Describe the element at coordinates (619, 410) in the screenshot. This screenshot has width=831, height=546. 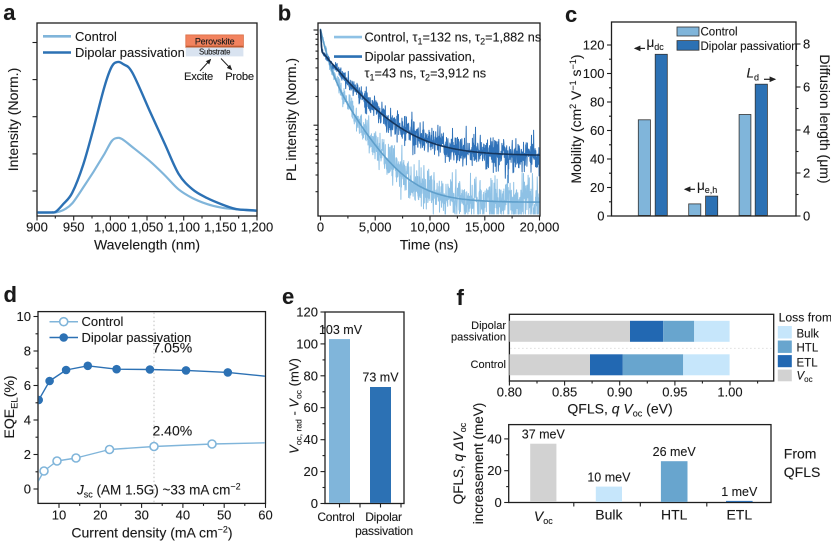
I see `svg-text: QFLS, q Voc (eV)` at that location.